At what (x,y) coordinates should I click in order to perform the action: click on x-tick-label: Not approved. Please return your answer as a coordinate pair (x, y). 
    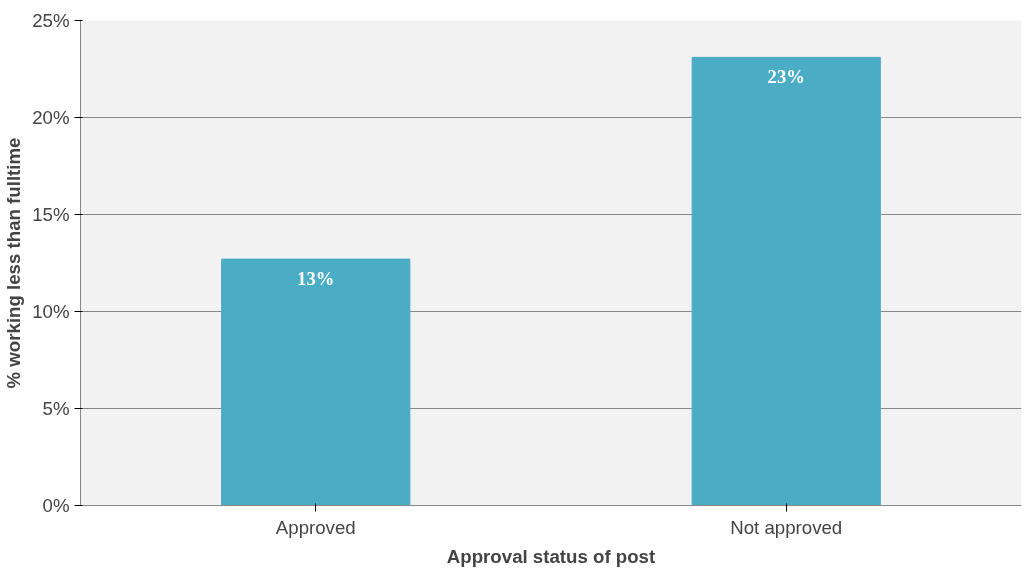
    Looking at the image, I should click on (786, 527).